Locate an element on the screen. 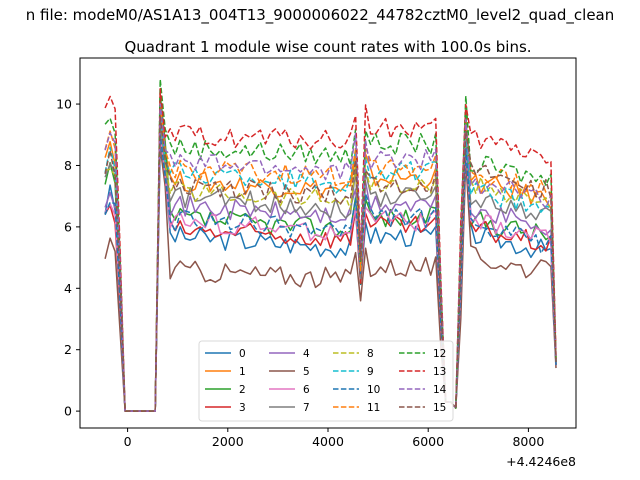  legend-label-12: 12 is located at coordinates (439, 354).